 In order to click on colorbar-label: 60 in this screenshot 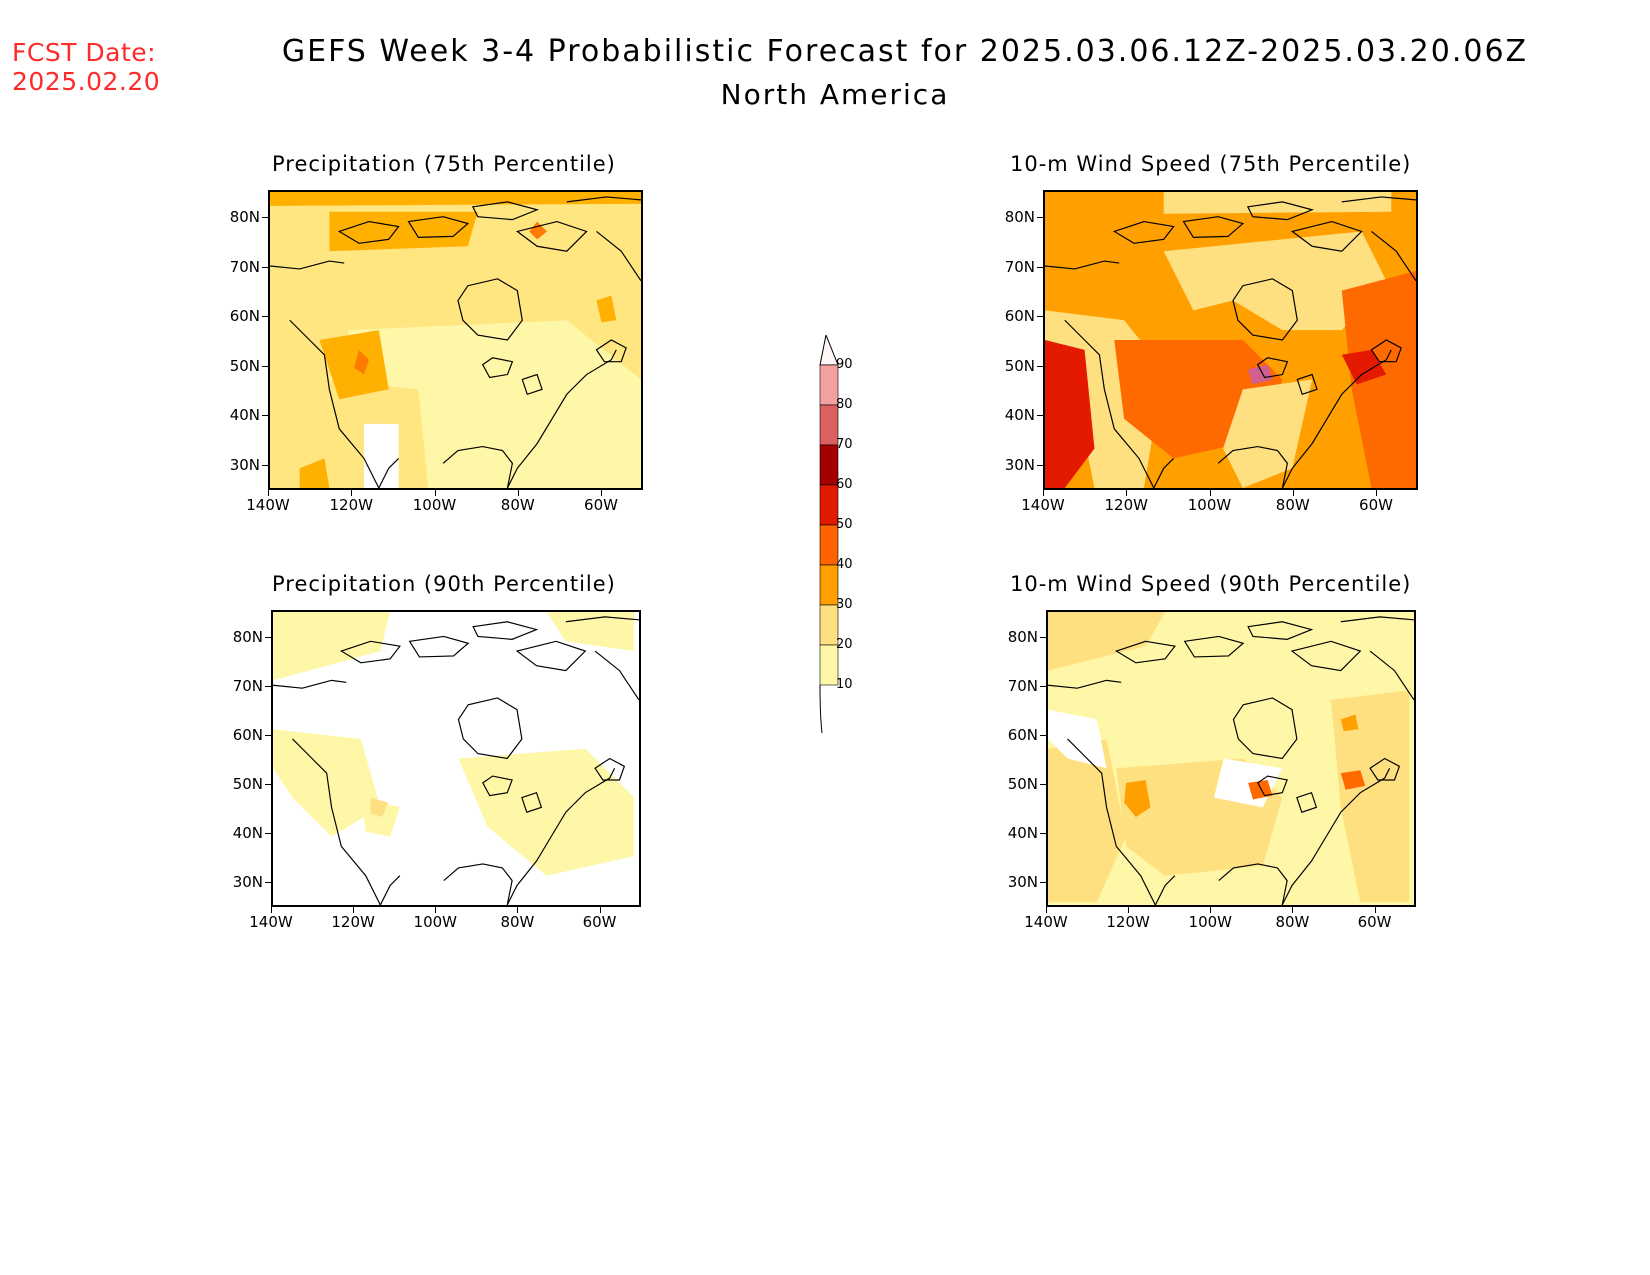, I will do `click(844, 484)`.